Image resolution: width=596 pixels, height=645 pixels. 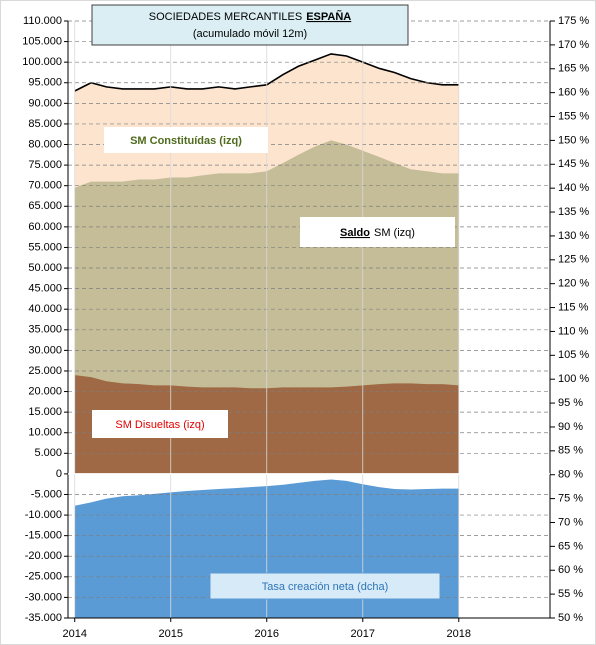 I want to click on y-tick-label: -30.000, so click(x=43, y=597).